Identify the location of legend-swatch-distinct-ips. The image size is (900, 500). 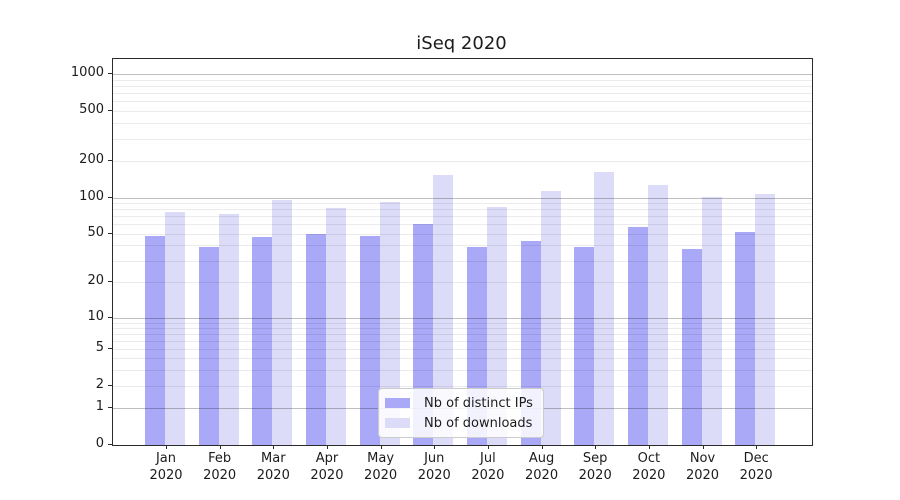
(397, 403).